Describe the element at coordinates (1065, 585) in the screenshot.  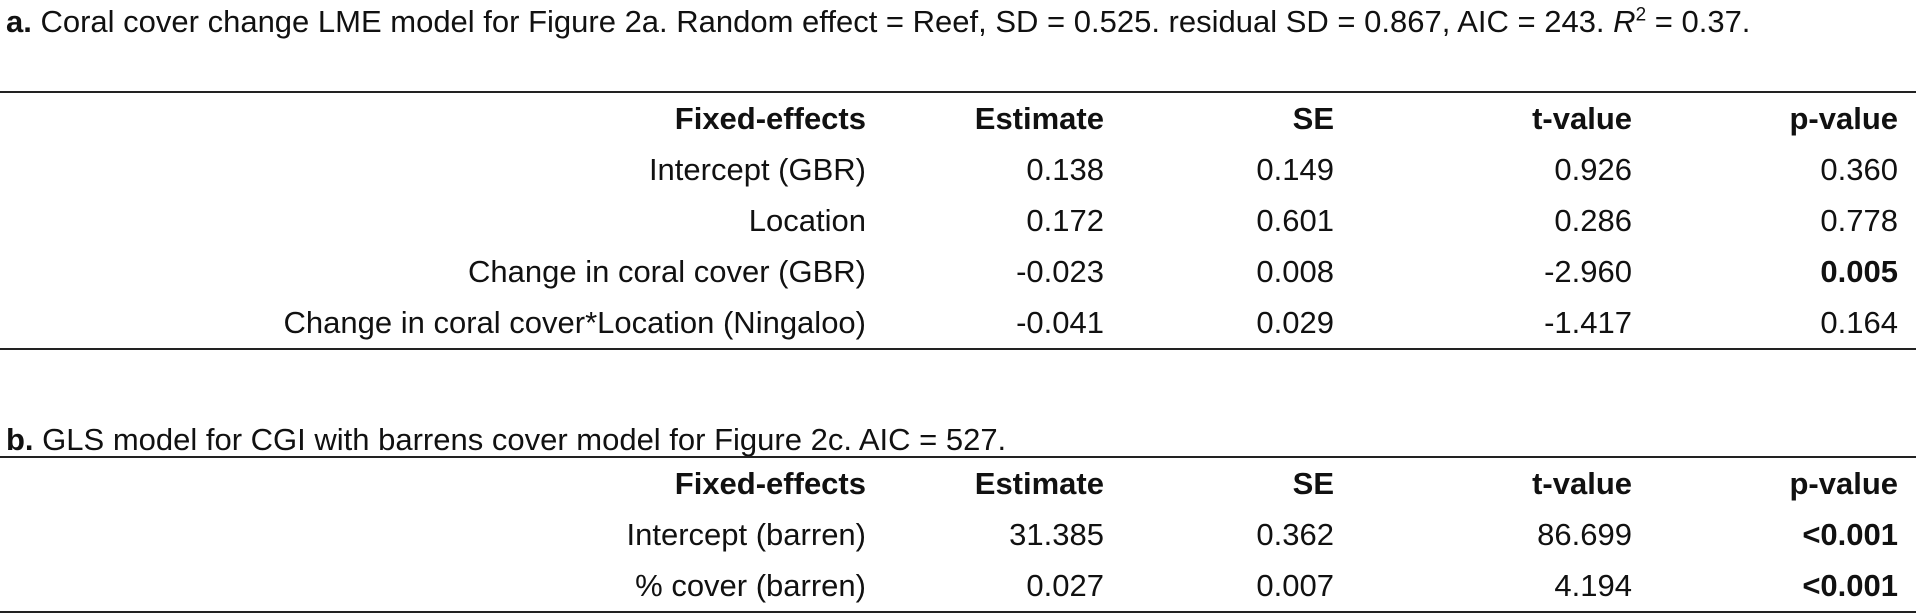
I see `estimate-cell: 0.027` at that location.